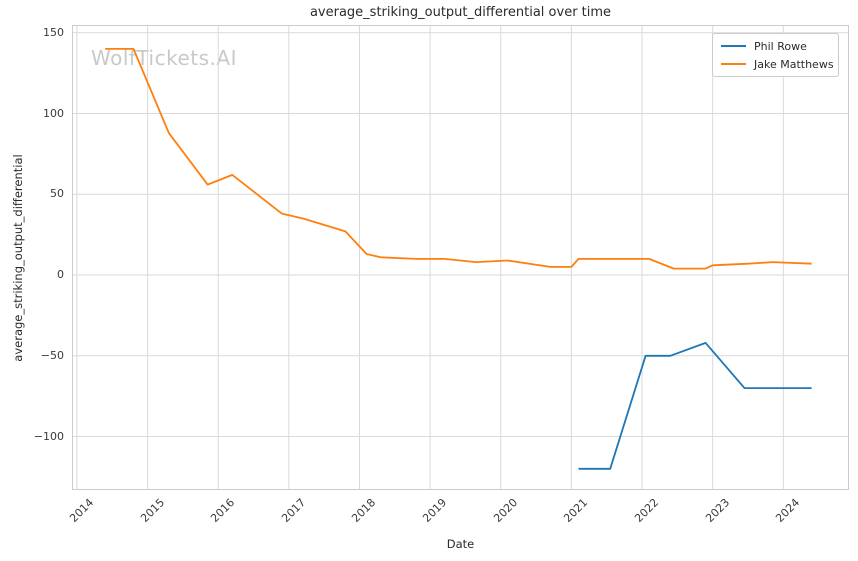 The width and height of the screenshot is (858, 561). What do you see at coordinates (82, 510) in the screenshot?
I see `x-tick-label: 2014` at bounding box center [82, 510].